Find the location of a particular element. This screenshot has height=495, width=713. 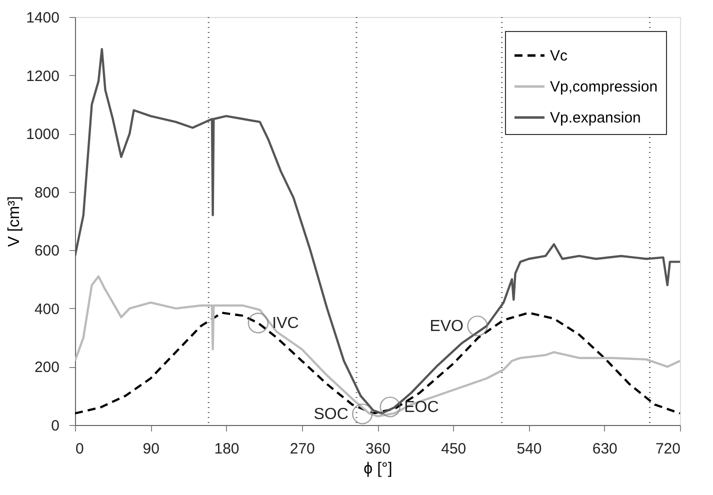

x-tick-label: 450 is located at coordinates (453, 449).